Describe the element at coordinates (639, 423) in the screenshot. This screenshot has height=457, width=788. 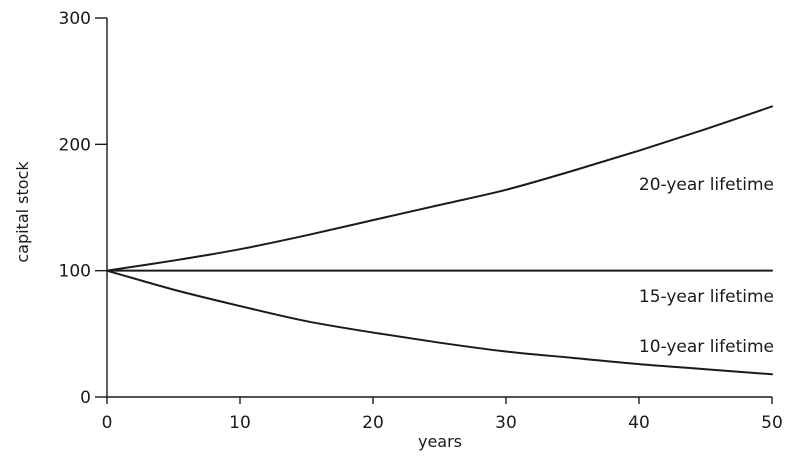
I see `x-tick-label: 40` at that location.